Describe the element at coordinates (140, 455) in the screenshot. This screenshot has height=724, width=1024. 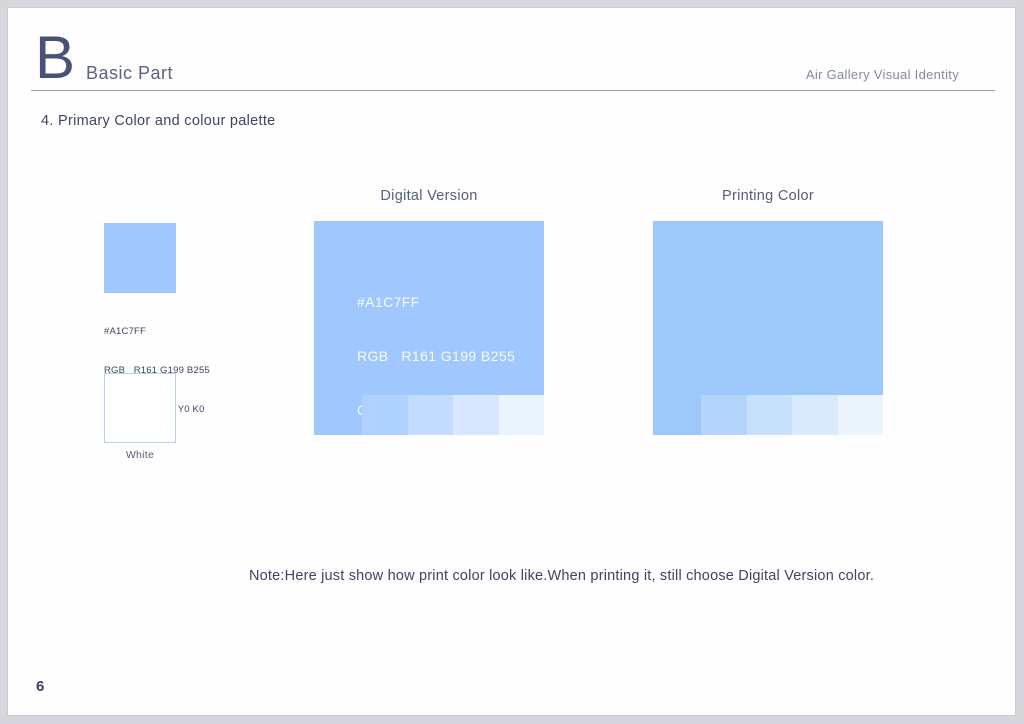
I see `white-swatch-label: White` at that location.